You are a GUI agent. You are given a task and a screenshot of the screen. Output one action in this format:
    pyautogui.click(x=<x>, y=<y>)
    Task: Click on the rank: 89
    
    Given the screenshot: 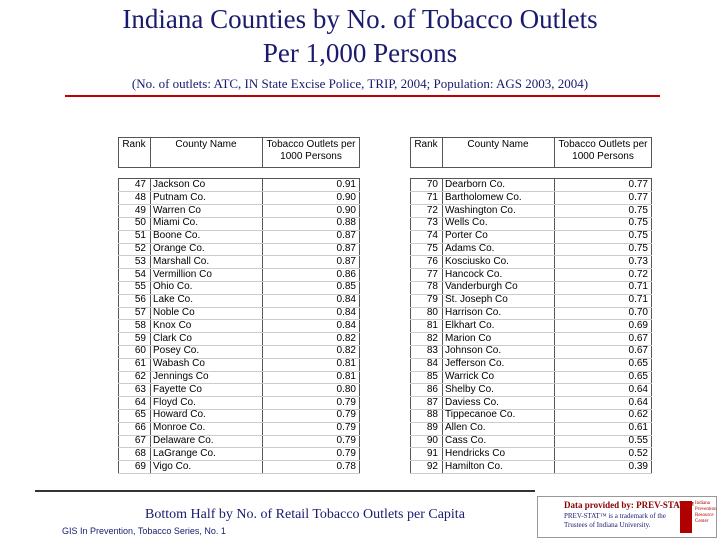 What is the action you would take?
    pyautogui.click(x=432, y=428)
    